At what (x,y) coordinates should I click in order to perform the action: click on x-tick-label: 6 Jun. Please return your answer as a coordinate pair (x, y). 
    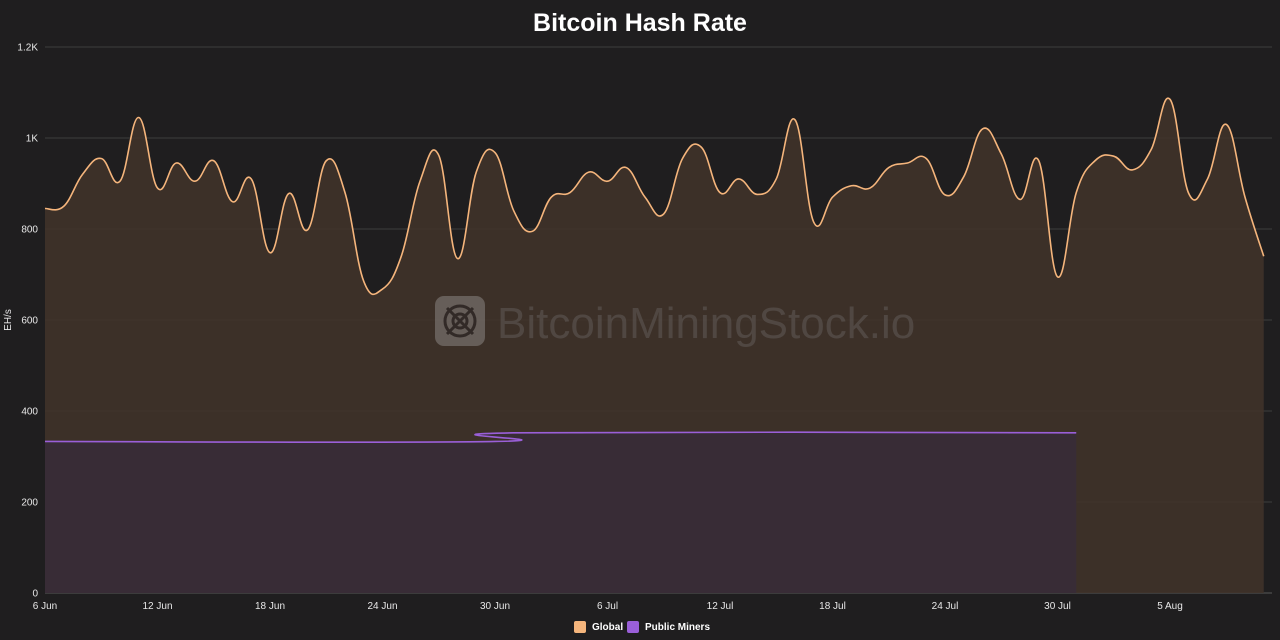
    Looking at the image, I should click on (45, 606).